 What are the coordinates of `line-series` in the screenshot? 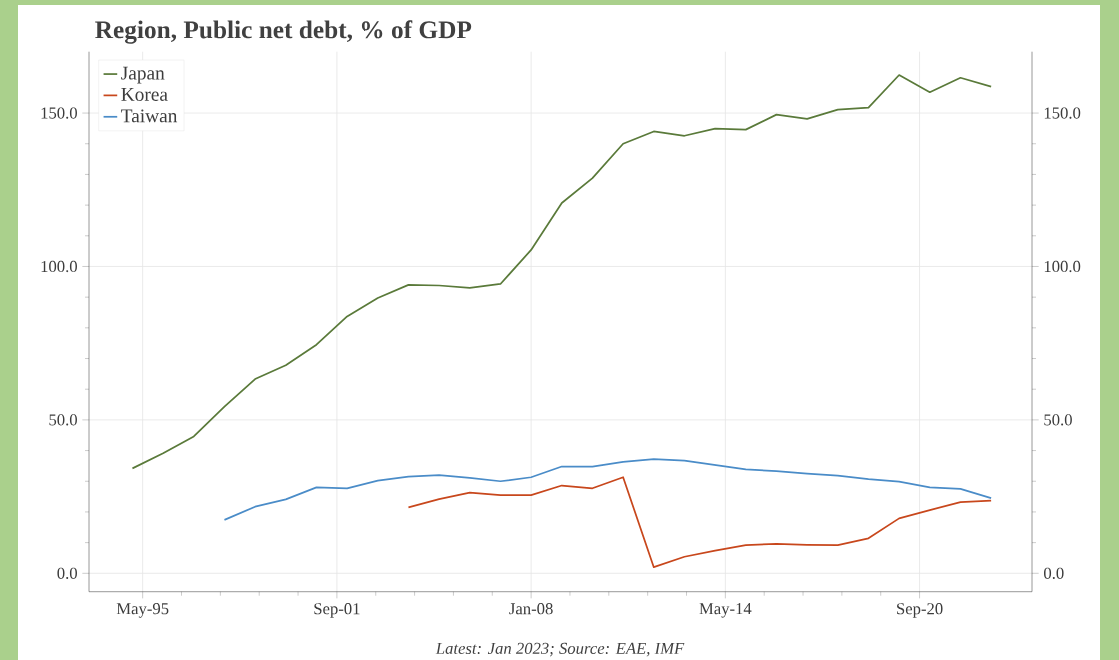 It's located at (699, 522).